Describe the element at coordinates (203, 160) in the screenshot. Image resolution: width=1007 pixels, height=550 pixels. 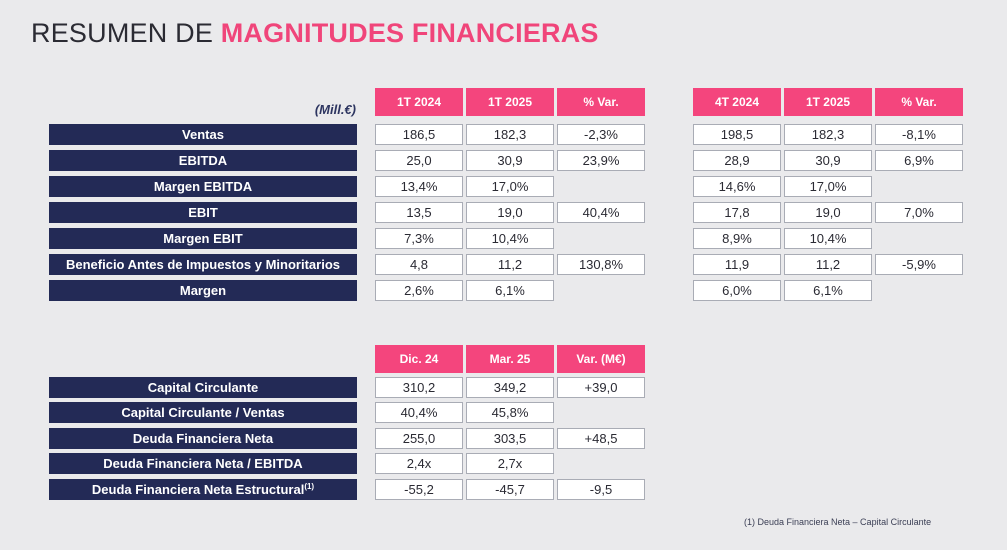
I see `row-label: EBITDA` at that location.